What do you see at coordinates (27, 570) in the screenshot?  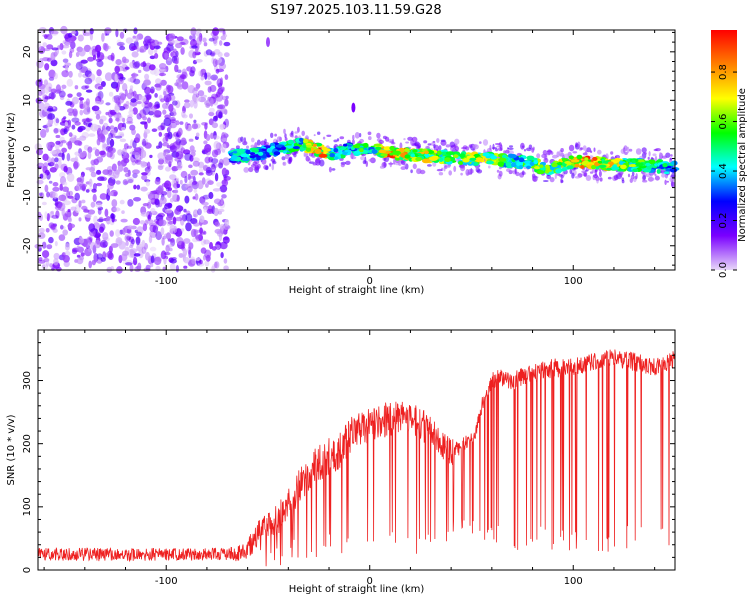 I see `snr-y-tick-label: 0` at bounding box center [27, 570].